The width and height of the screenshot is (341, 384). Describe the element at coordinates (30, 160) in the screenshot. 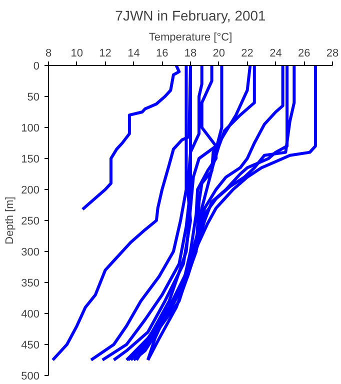

I see `y-tick-label: 150` at that location.